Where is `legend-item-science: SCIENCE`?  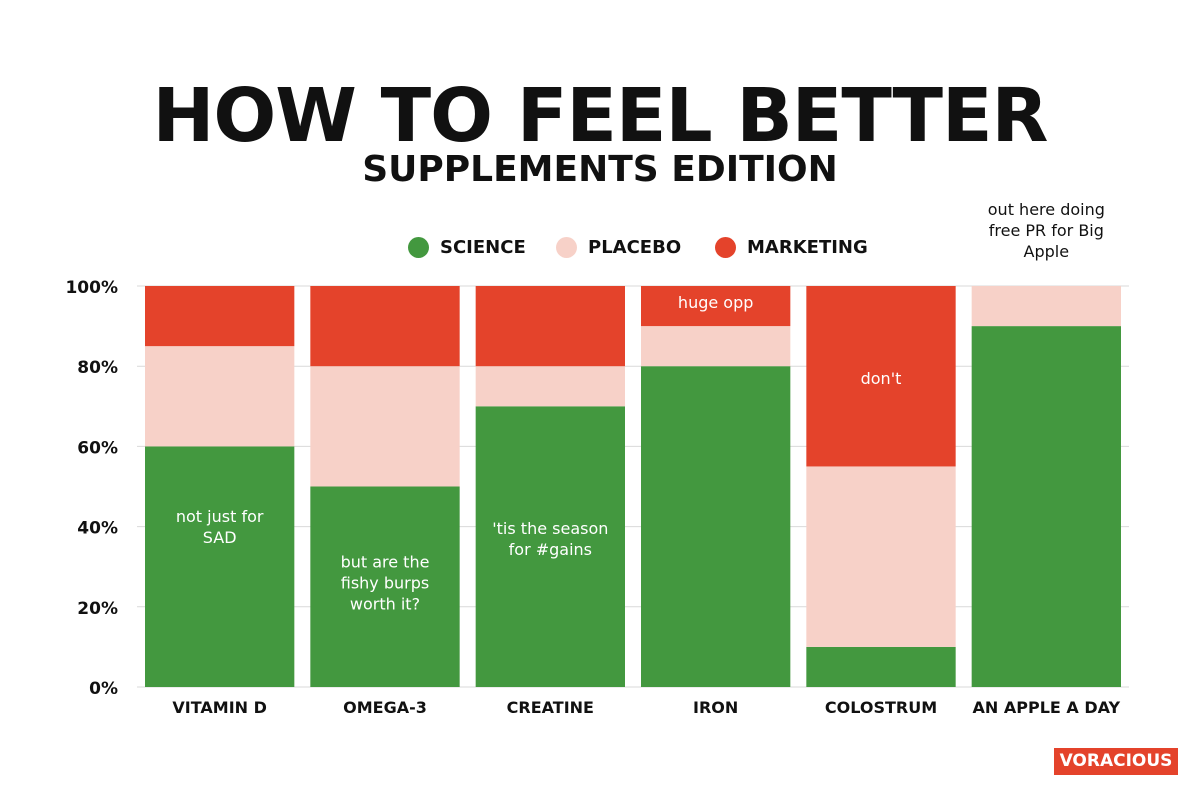 legend-item-science: SCIENCE is located at coordinates (467, 247).